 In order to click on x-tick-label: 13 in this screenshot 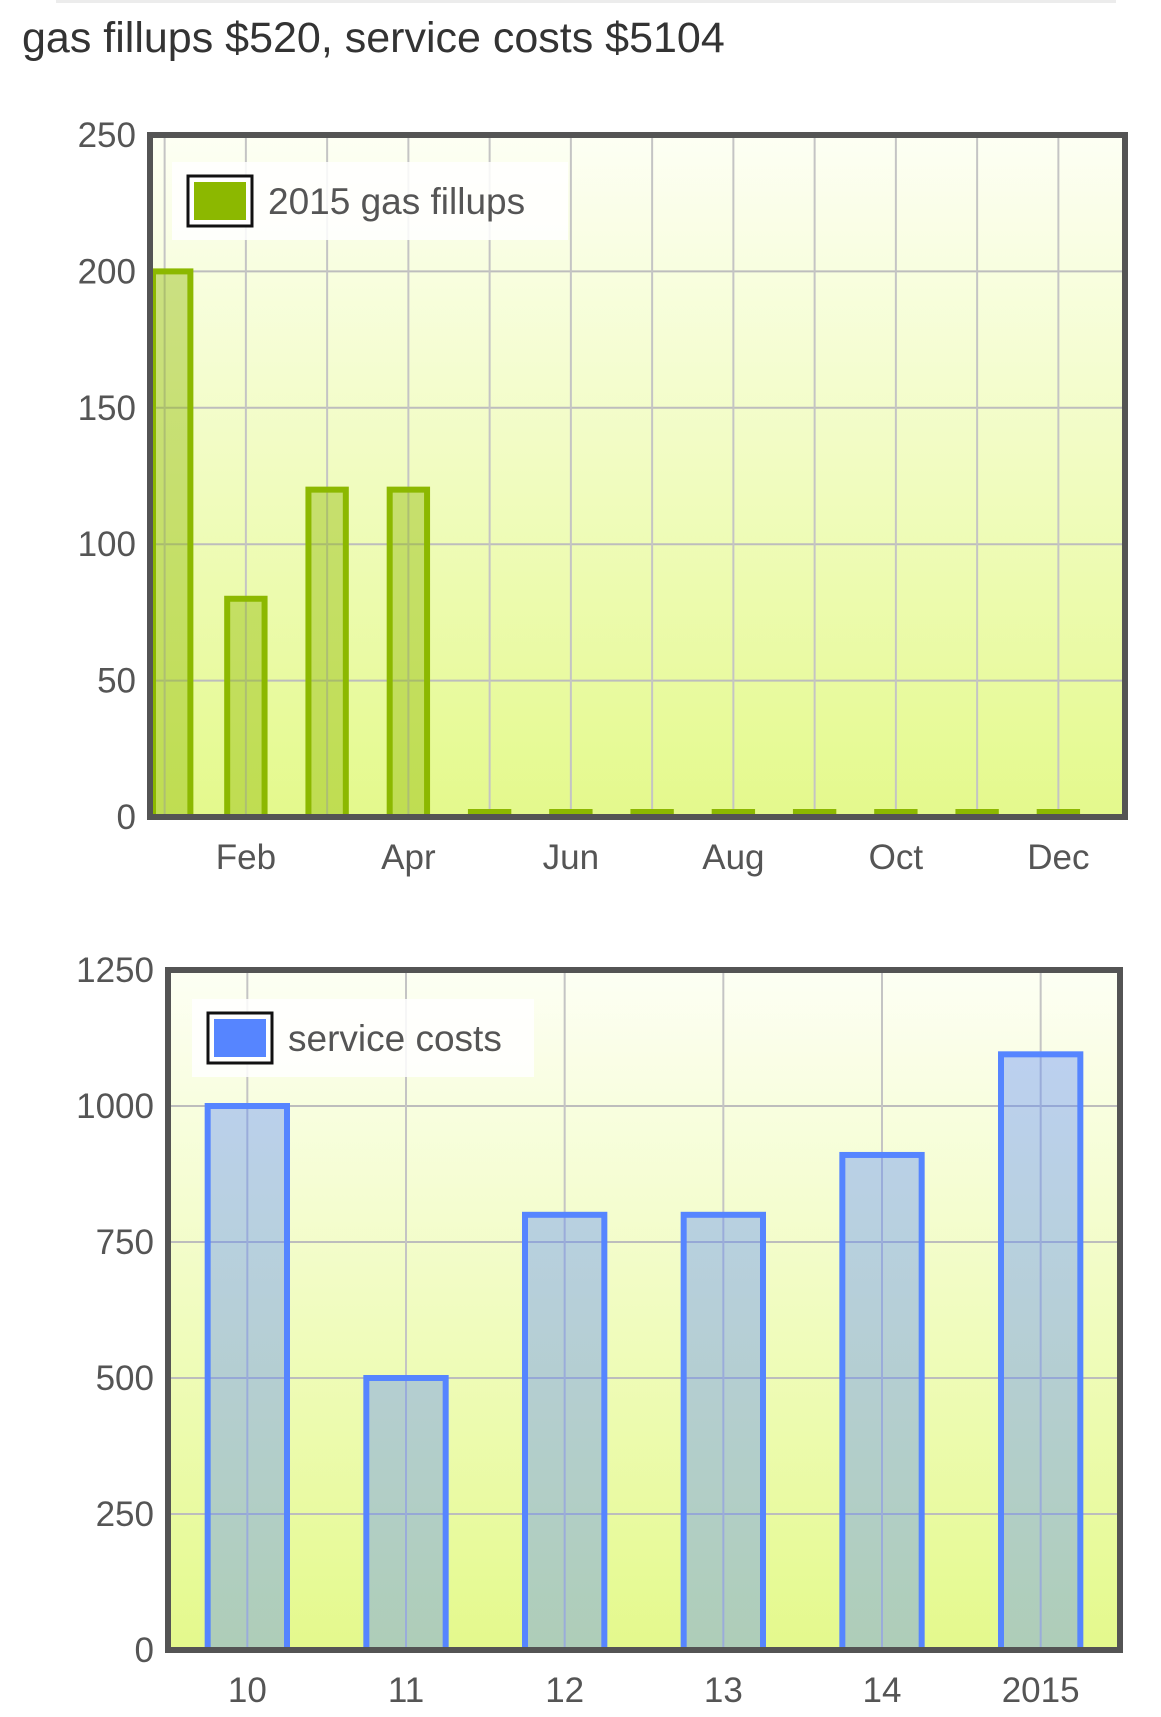, I will do `click(723, 1690)`.